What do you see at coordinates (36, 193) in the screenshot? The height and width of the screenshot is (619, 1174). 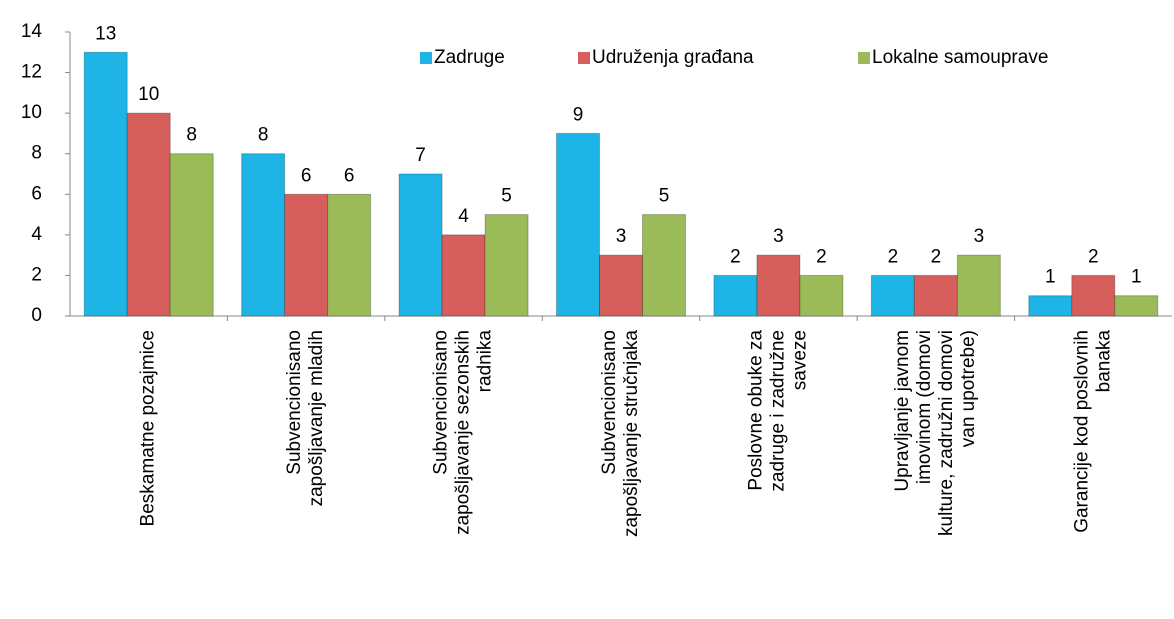 I see `y-tick-label: 6` at bounding box center [36, 193].